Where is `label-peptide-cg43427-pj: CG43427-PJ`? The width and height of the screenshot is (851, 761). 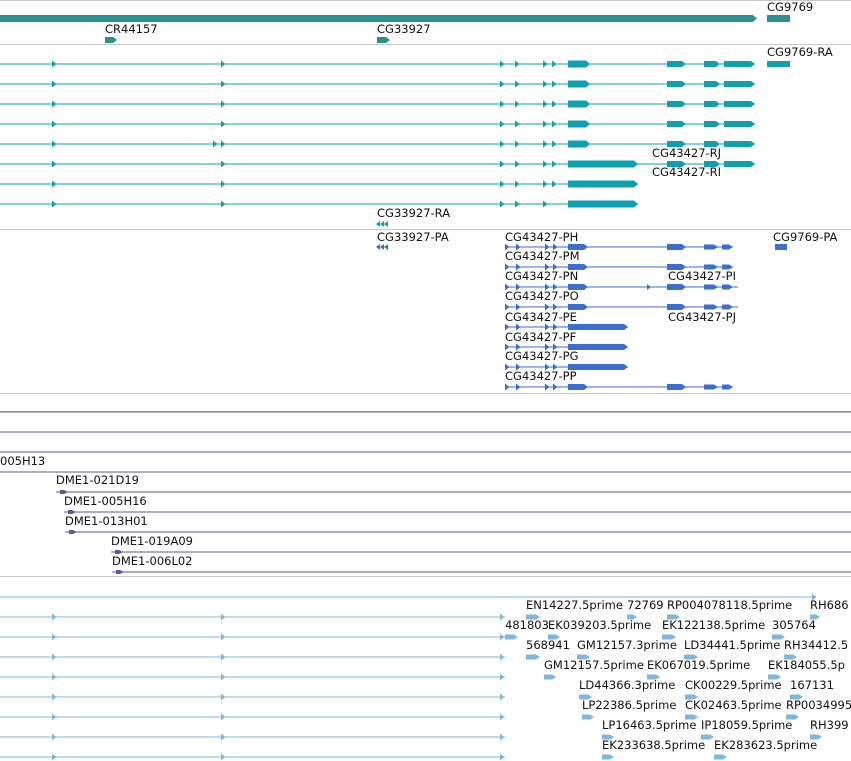
label-peptide-cg43427-pj: CG43427-PJ is located at coordinates (702, 317).